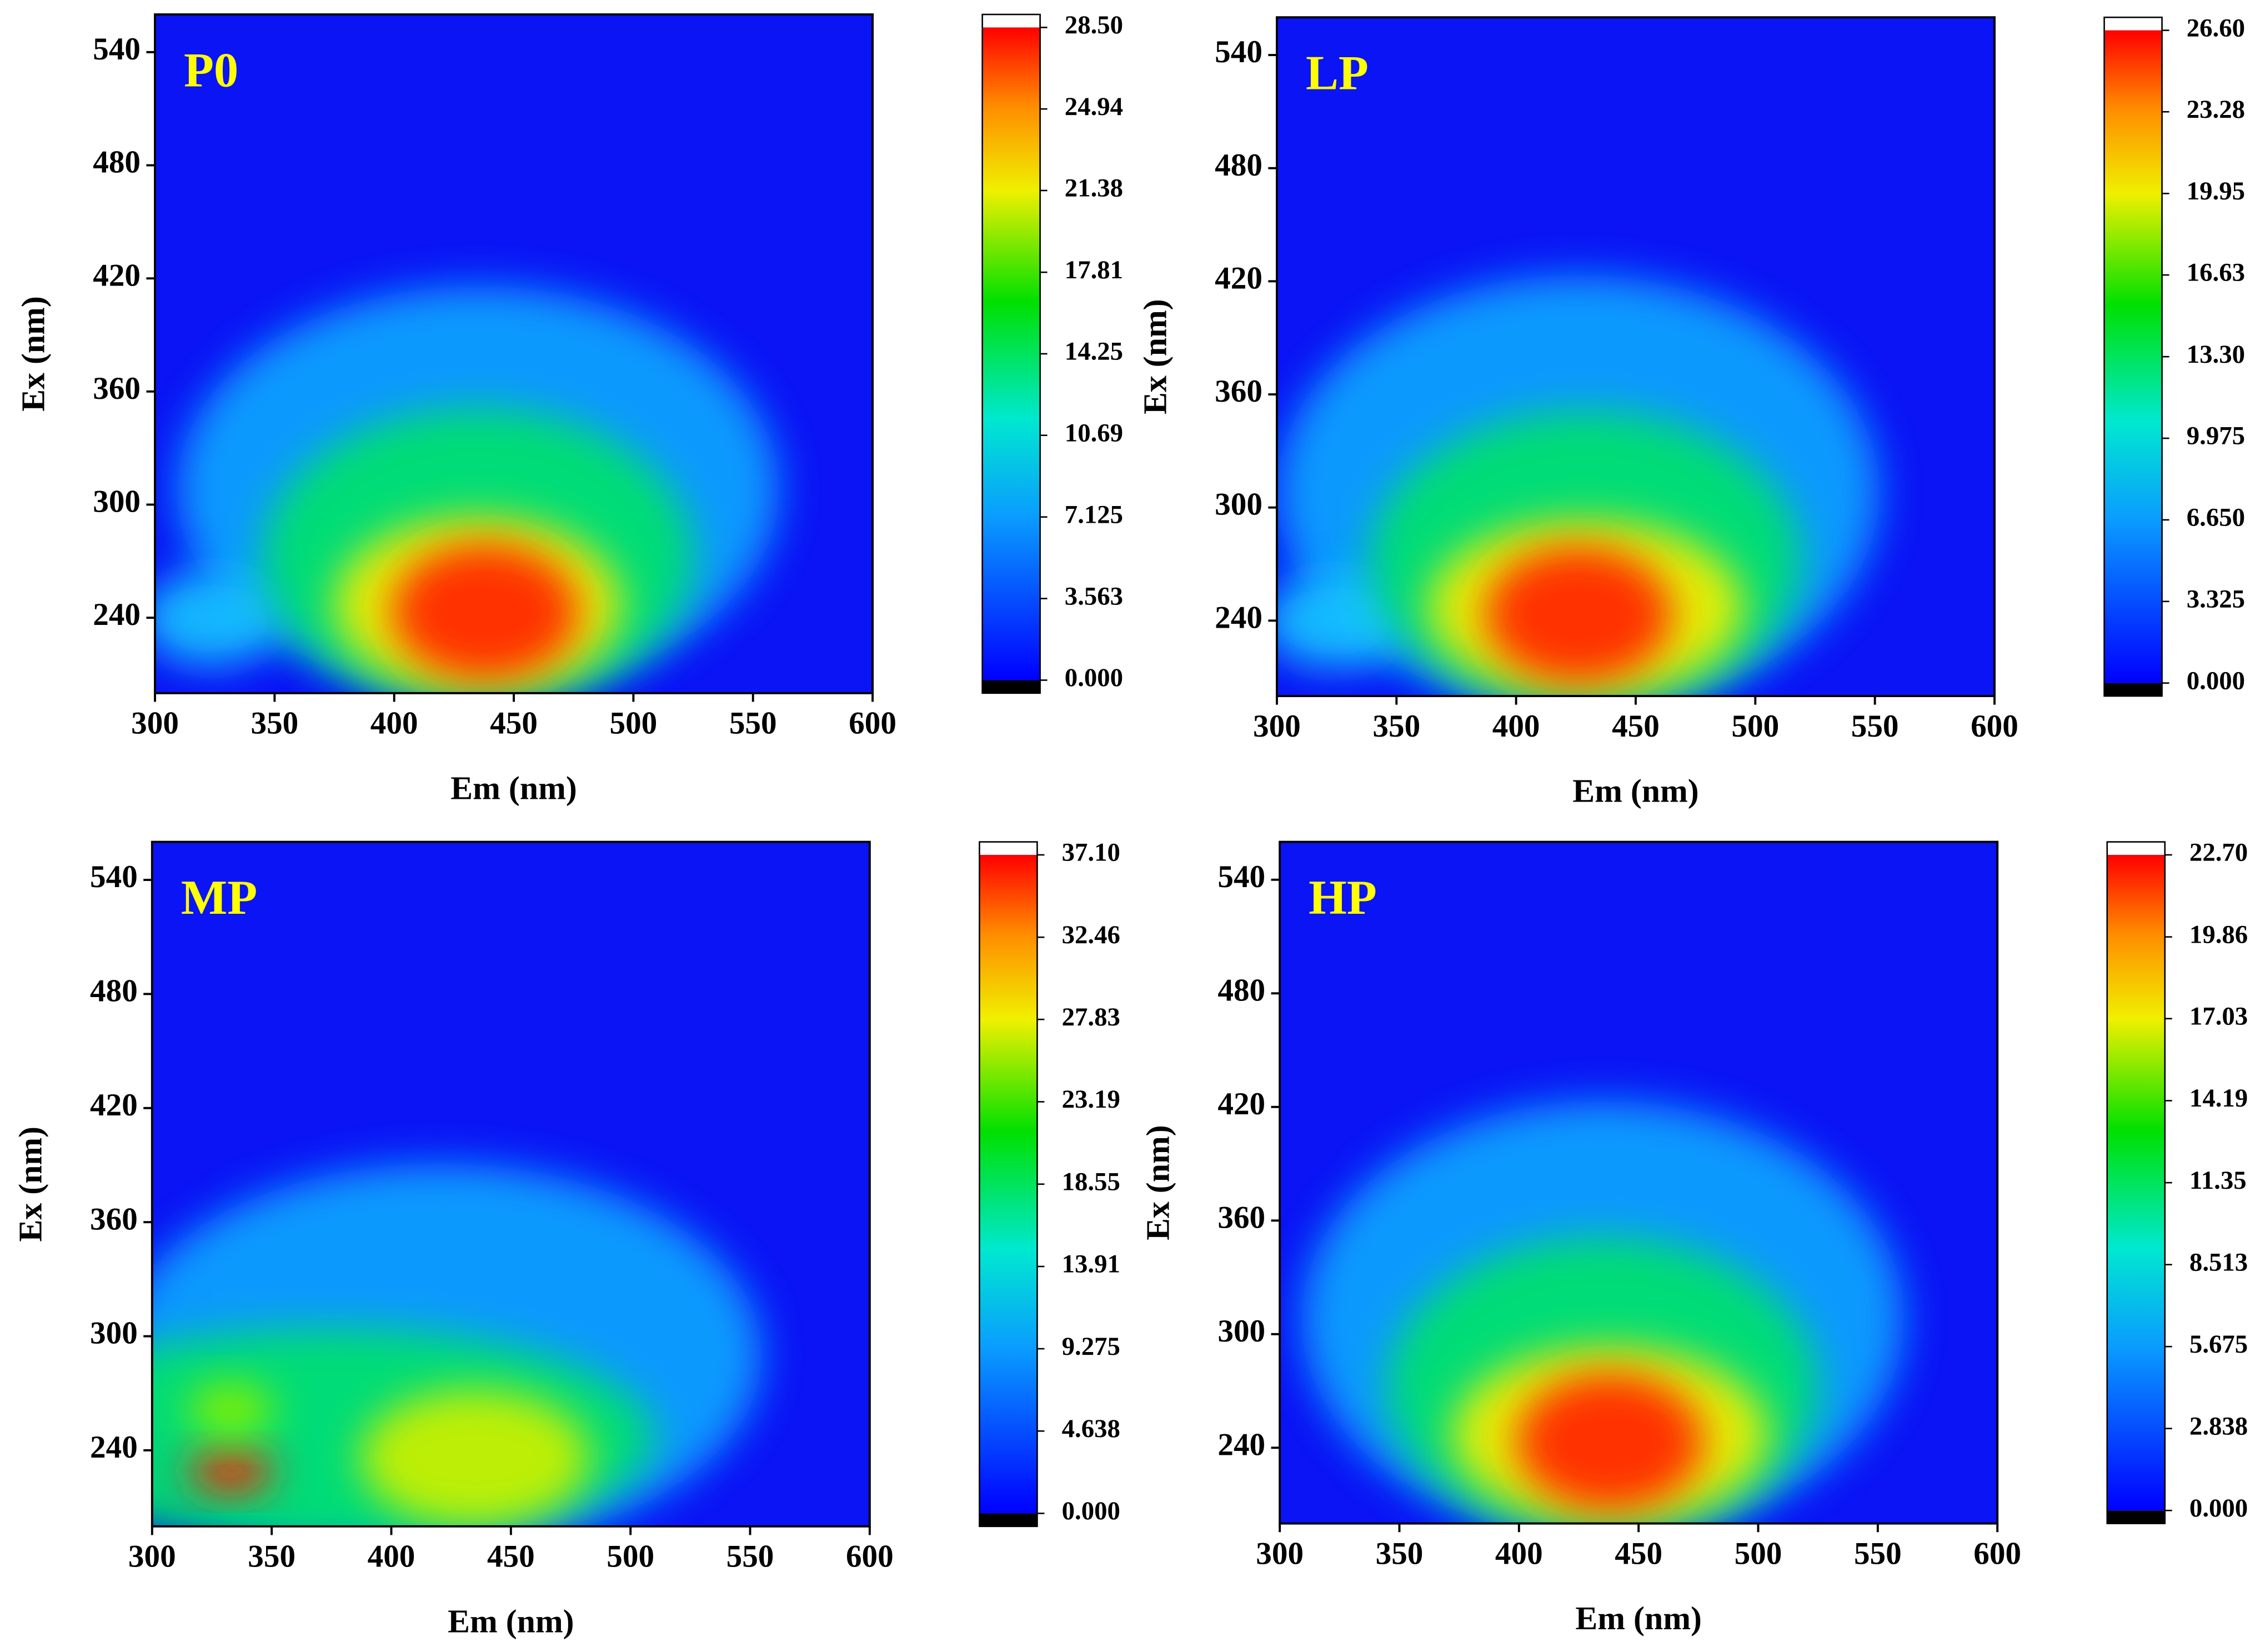  Describe the element at coordinates (1337, 73) in the screenshot. I see `panel-label: LP` at that location.